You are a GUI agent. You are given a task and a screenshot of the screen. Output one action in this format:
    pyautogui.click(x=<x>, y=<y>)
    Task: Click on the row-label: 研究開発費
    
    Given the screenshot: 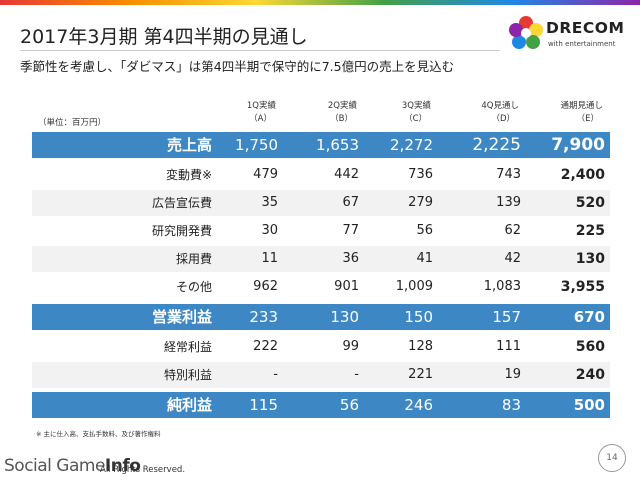 What is the action you would take?
    pyautogui.click(x=181, y=231)
    